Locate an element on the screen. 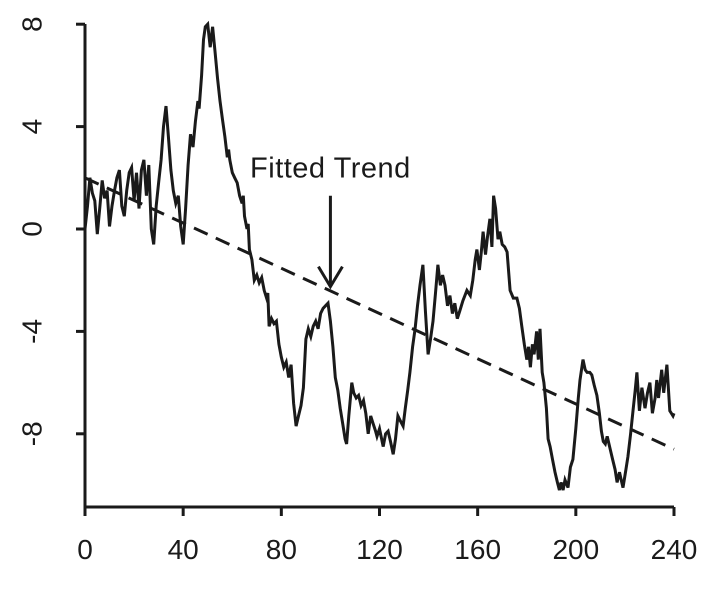  y-tick-label: 8 is located at coordinates (31, 24).